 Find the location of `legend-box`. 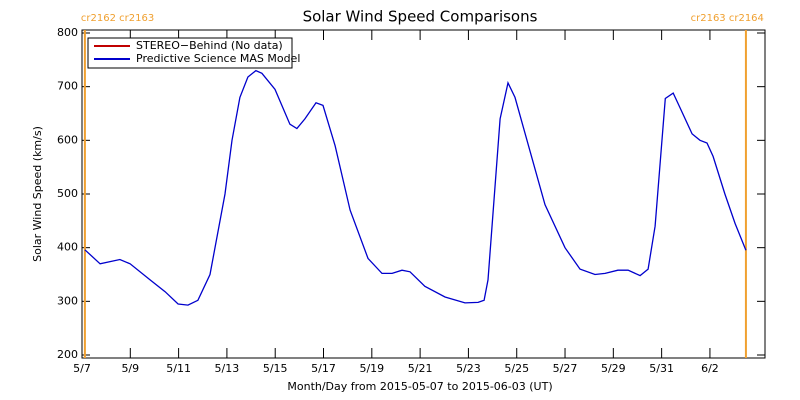

legend-box is located at coordinates (190, 53).